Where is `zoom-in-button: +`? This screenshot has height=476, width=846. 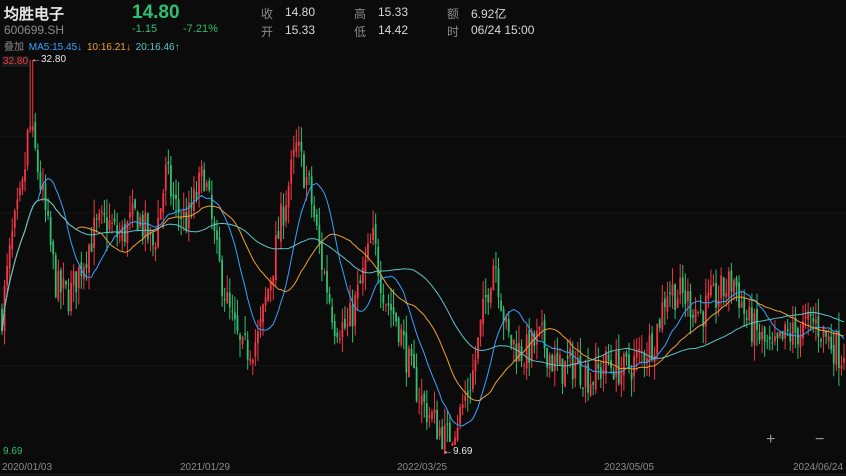 zoom-in-button: + is located at coordinates (771, 439).